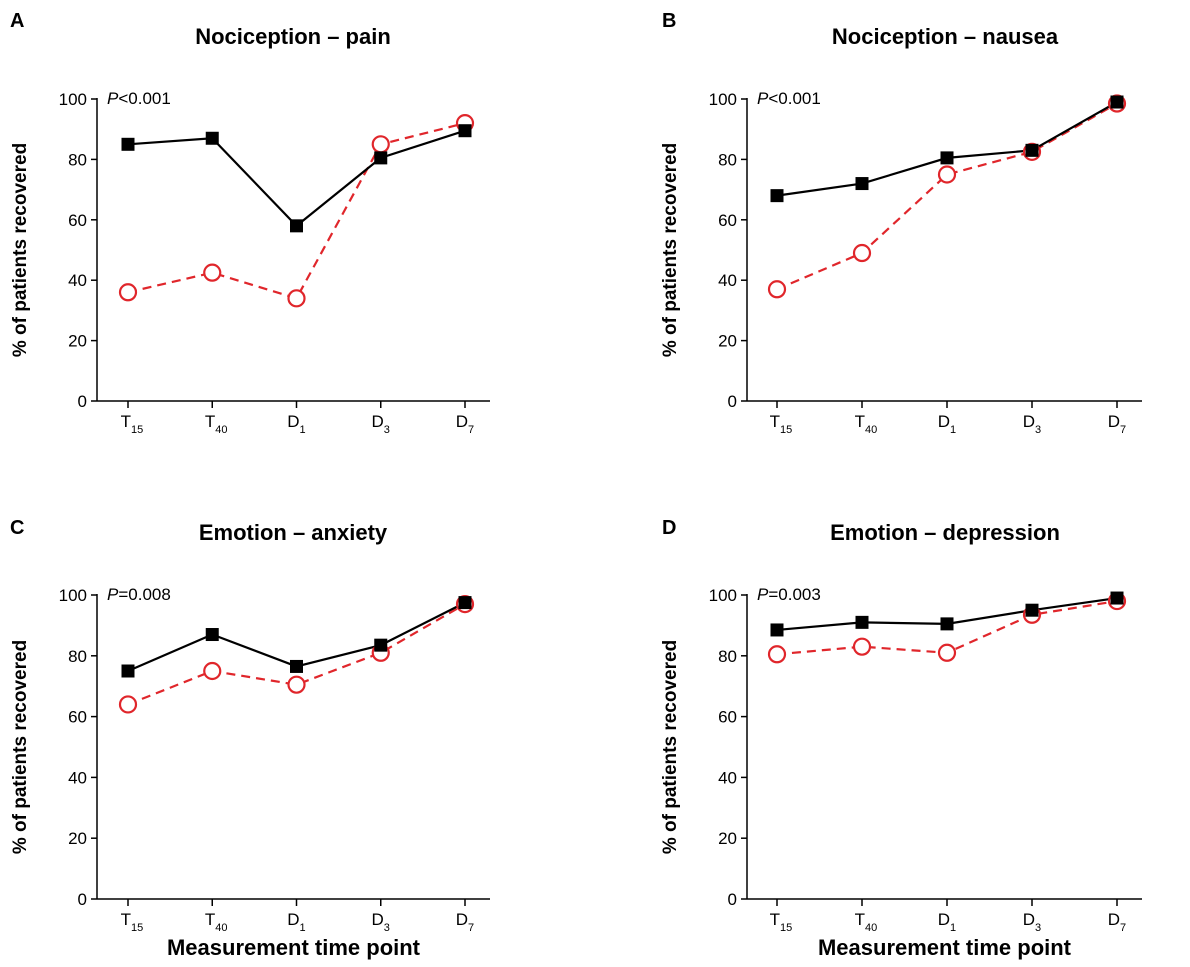  What do you see at coordinates (139, 98) in the screenshot?
I see `p-value-annotation: P<0.001` at bounding box center [139, 98].